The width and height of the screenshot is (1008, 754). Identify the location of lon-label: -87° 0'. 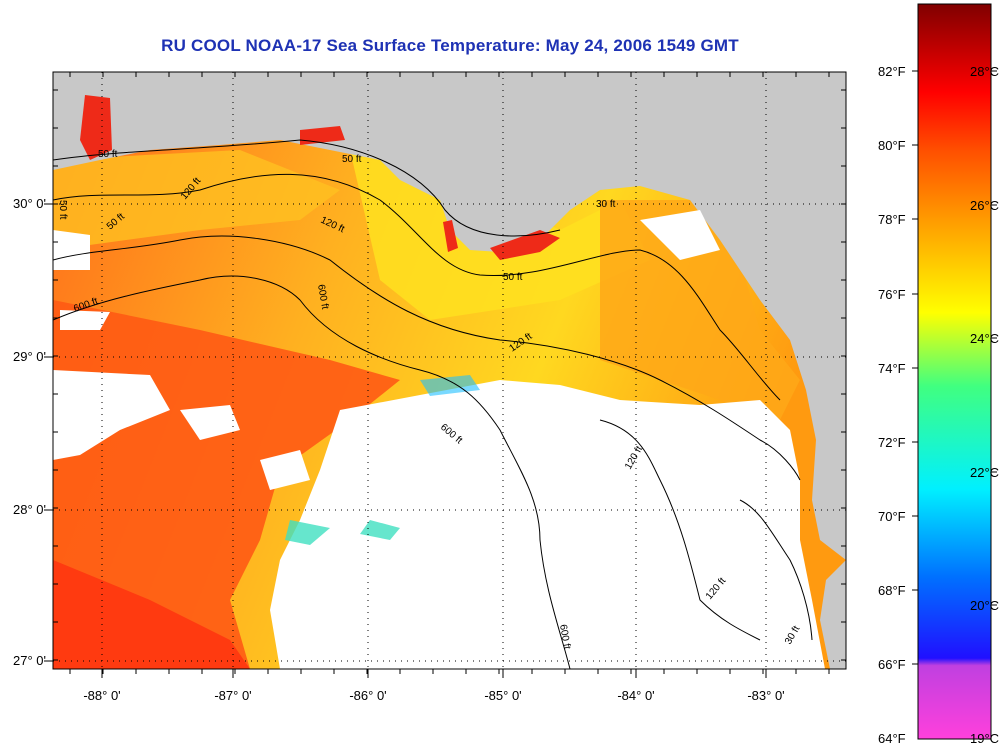
(232, 695).